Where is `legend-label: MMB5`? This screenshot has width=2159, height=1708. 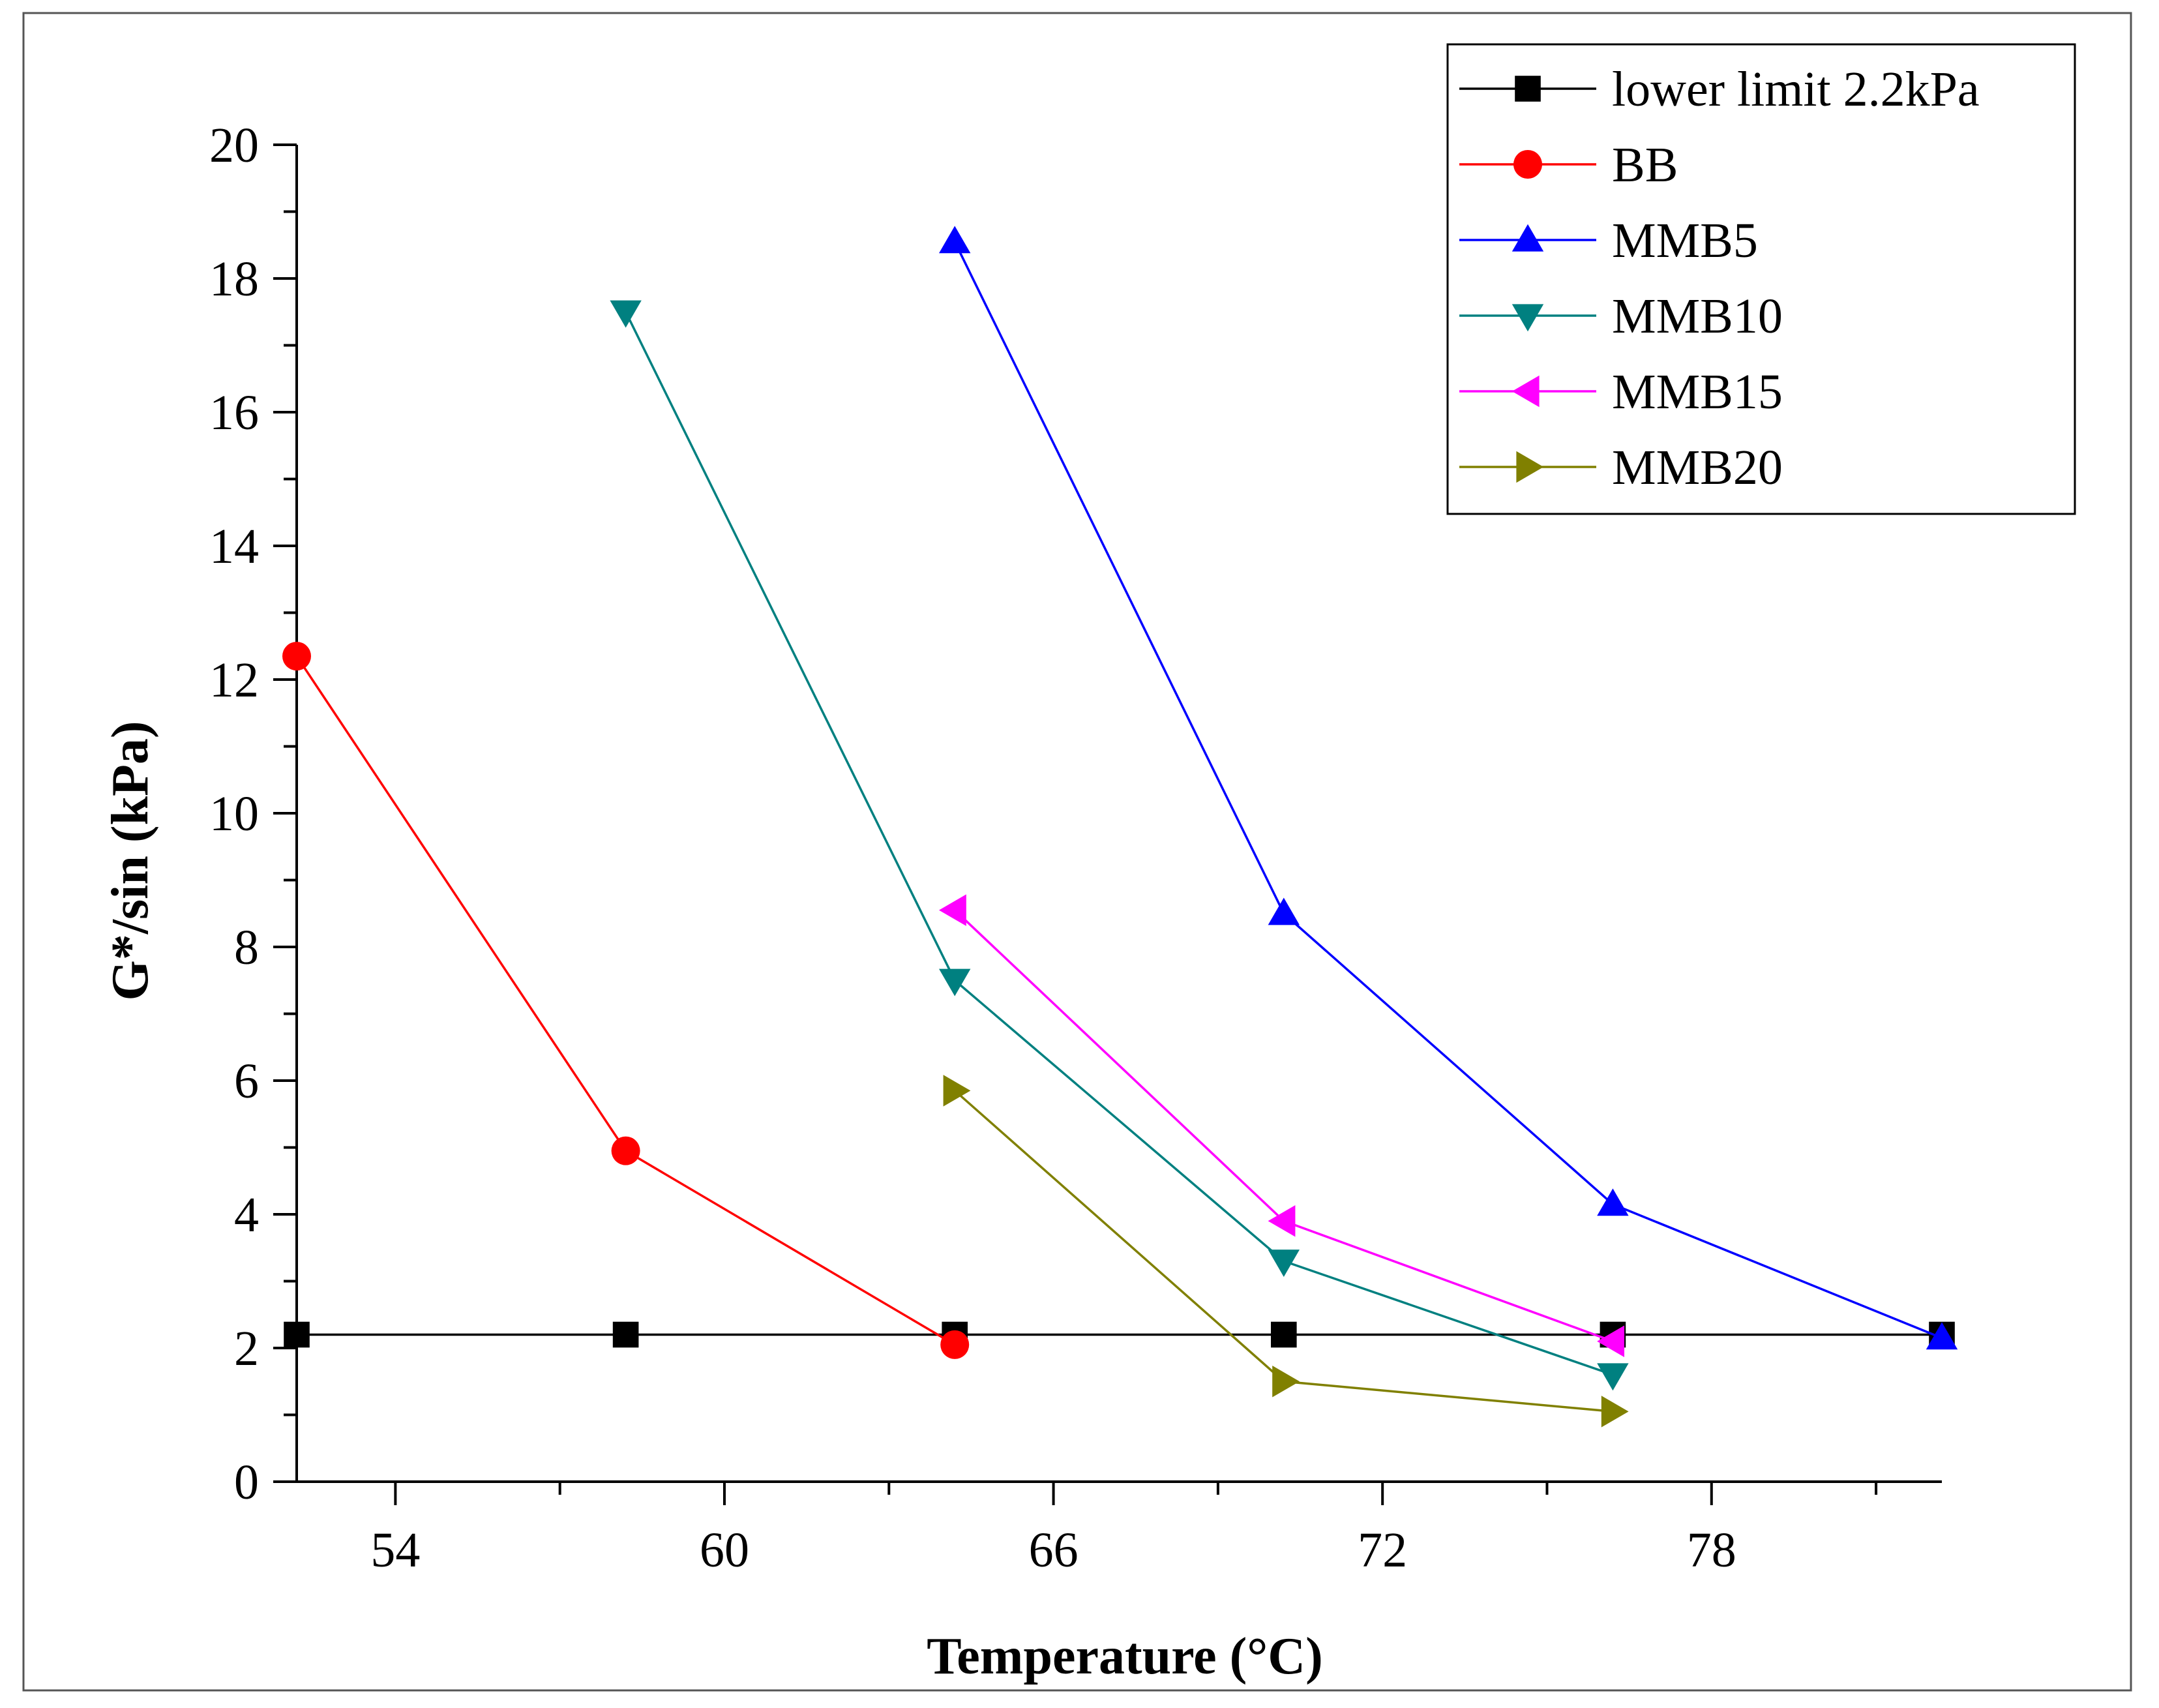
legend-label: MMB5 is located at coordinates (1685, 241).